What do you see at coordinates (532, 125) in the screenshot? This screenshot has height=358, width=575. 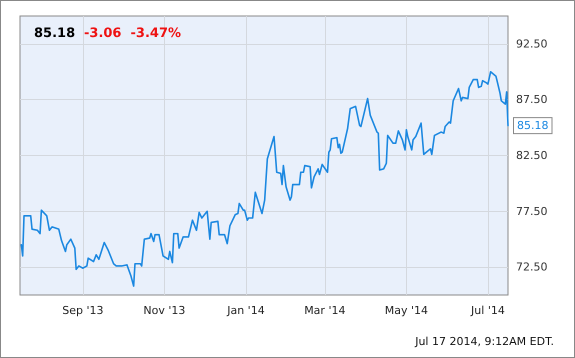 I see `annotation: 85.18` at bounding box center [532, 125].